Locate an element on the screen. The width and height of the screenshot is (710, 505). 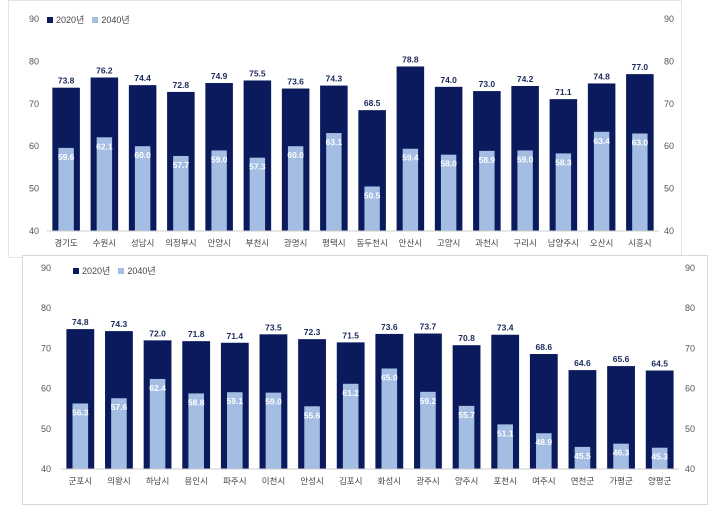
data-label-2020: 74.4 is located at coordinates (142, 78).